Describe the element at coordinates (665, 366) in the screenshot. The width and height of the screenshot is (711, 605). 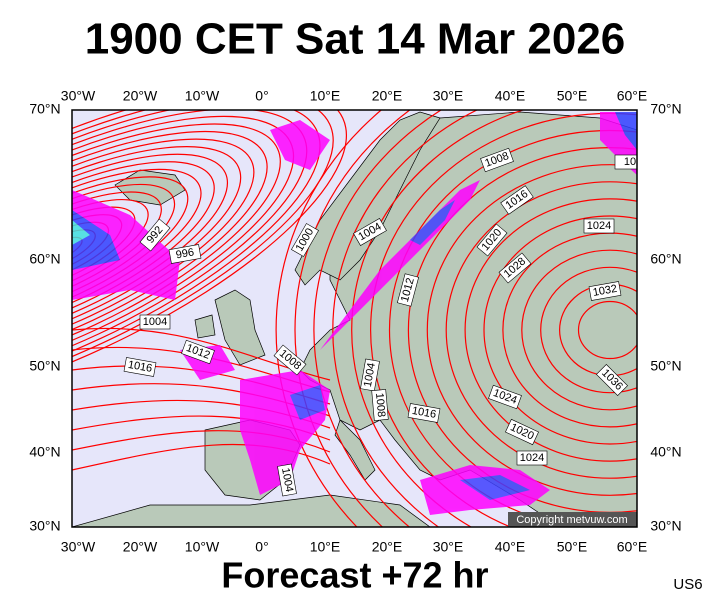
I see `latitude-label-right: 50°N` at that location.